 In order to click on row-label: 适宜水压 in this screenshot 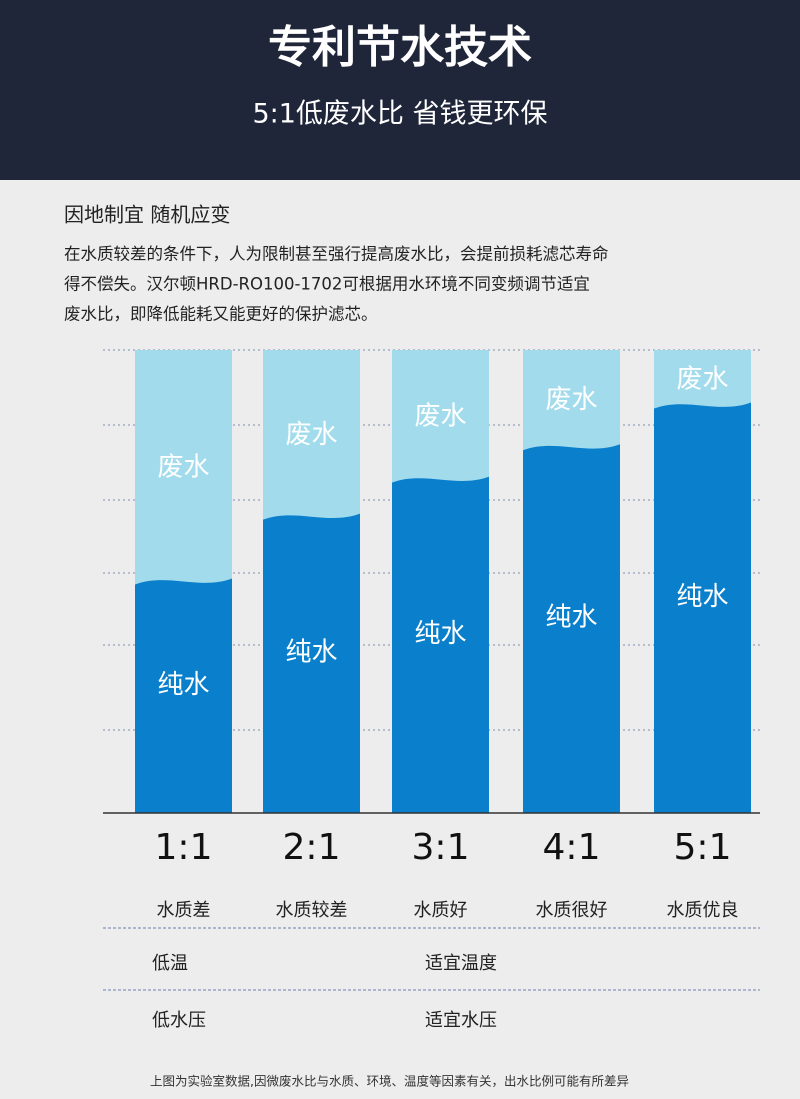, I will do `click(461, 1020)`.